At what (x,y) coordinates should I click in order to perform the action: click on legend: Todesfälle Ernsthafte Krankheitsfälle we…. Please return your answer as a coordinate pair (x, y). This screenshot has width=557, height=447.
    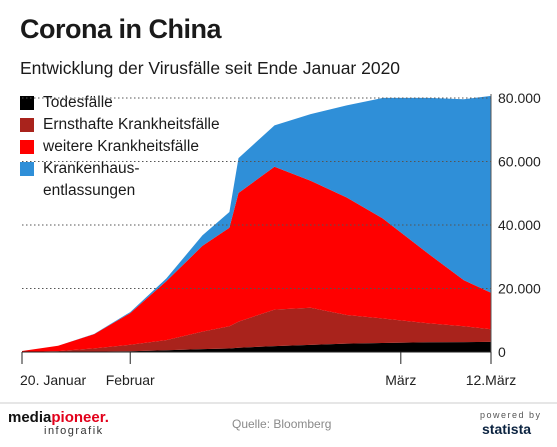
    Looking at the image, I should click on (151, 147).